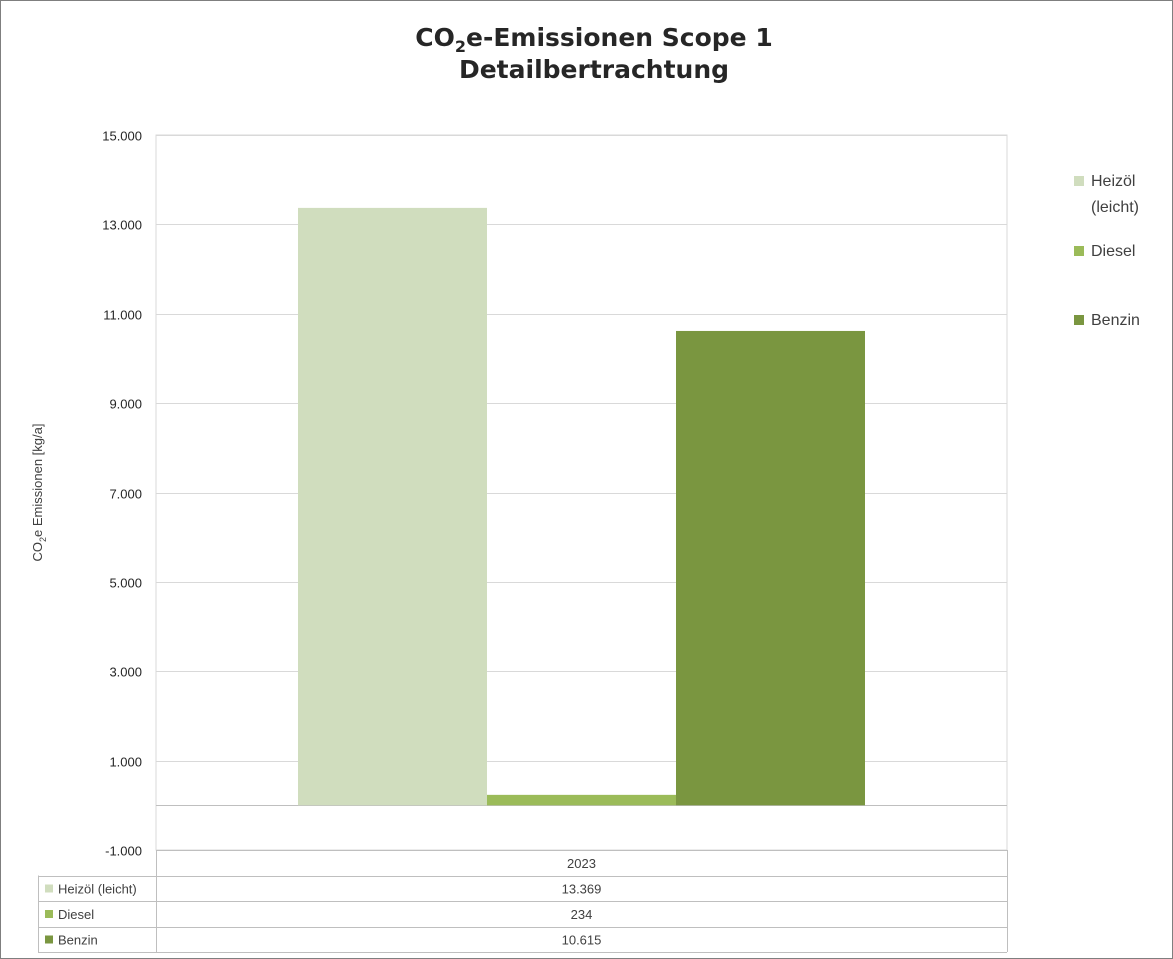 The height and width of the screenshot is (959, 1173). I want to click on y-tick-label: 9.000, so click(125, 404).